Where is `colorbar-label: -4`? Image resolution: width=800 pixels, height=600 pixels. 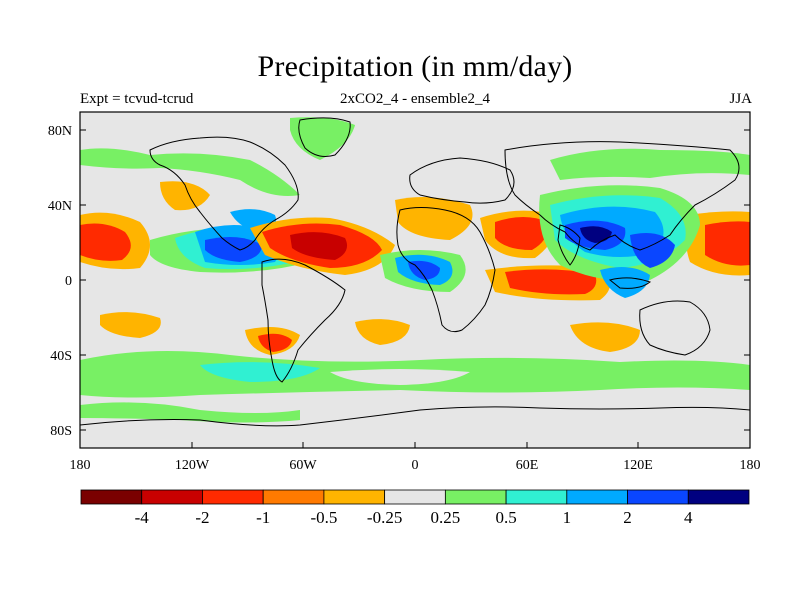 colorbar-label: -4 is located at coordinates (142, 517).